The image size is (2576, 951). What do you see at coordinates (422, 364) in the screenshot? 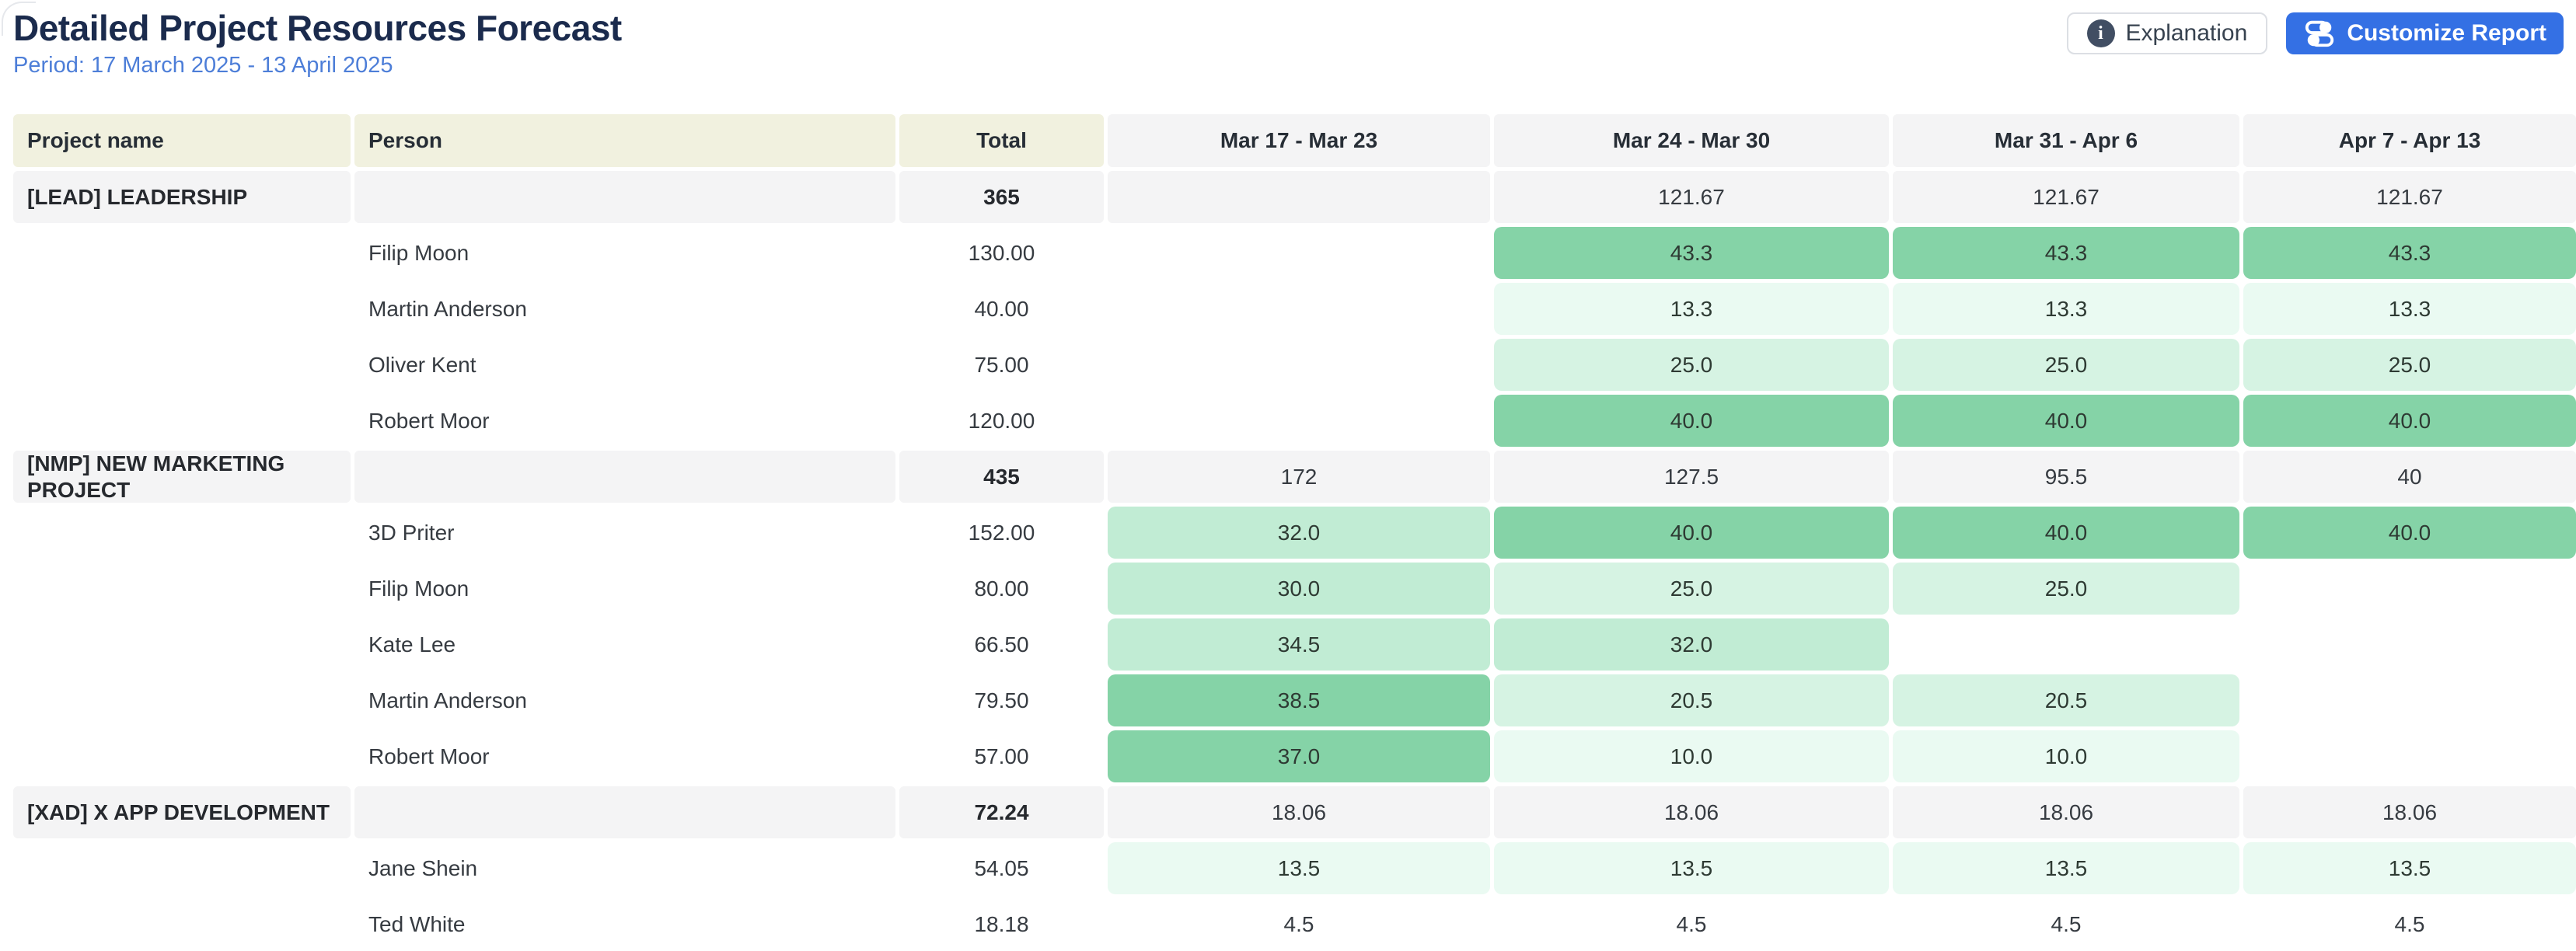
I see `person-cell: Oliver Kent` at bounding box center [422, 364].